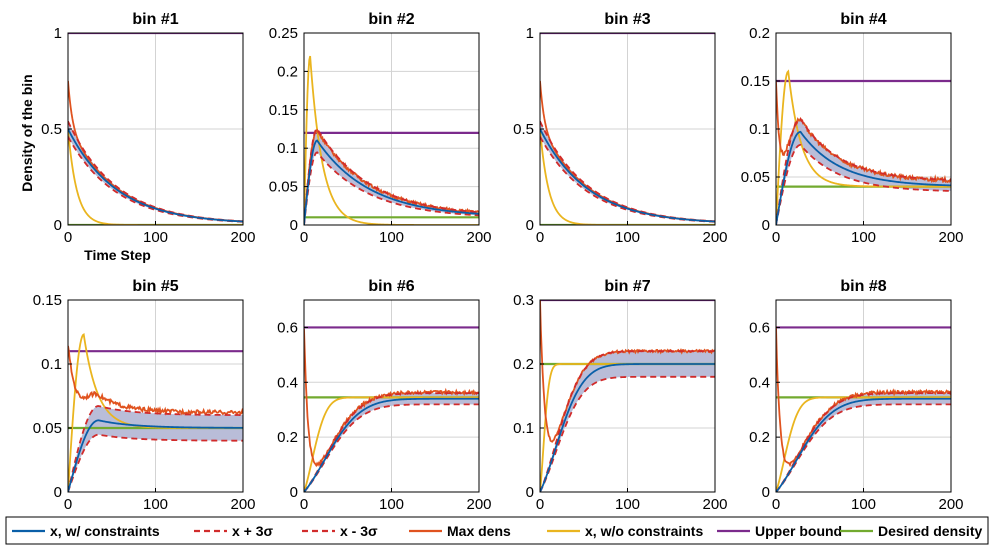 The image size is (996, 553). What do you see at coordinates (863, 19) in the screenshot?
I see `panel-title: bin #4` at bounding box center [863, 19].